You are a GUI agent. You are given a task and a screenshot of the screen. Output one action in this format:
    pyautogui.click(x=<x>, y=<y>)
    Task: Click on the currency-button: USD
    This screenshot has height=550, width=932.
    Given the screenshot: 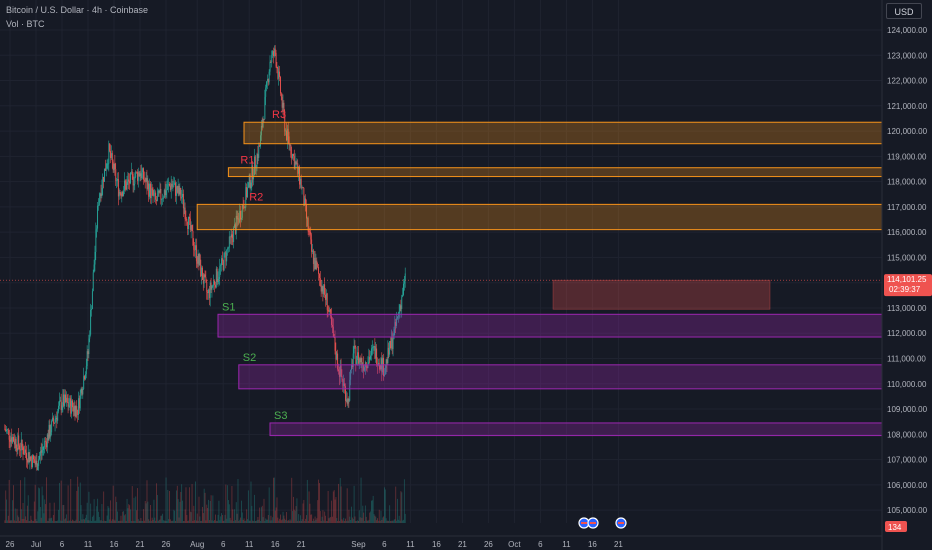 What is the action you would take?
    pyautogui.click(x=904, y=11)
    